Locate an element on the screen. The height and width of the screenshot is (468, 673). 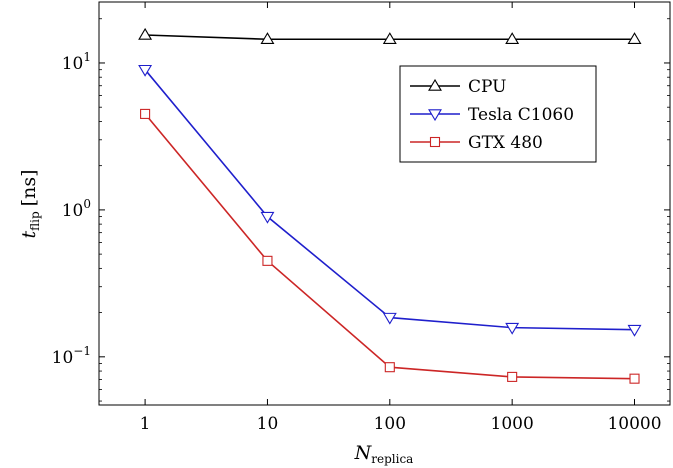
x-tick-label: 100 is located at coordinates (390, 424).